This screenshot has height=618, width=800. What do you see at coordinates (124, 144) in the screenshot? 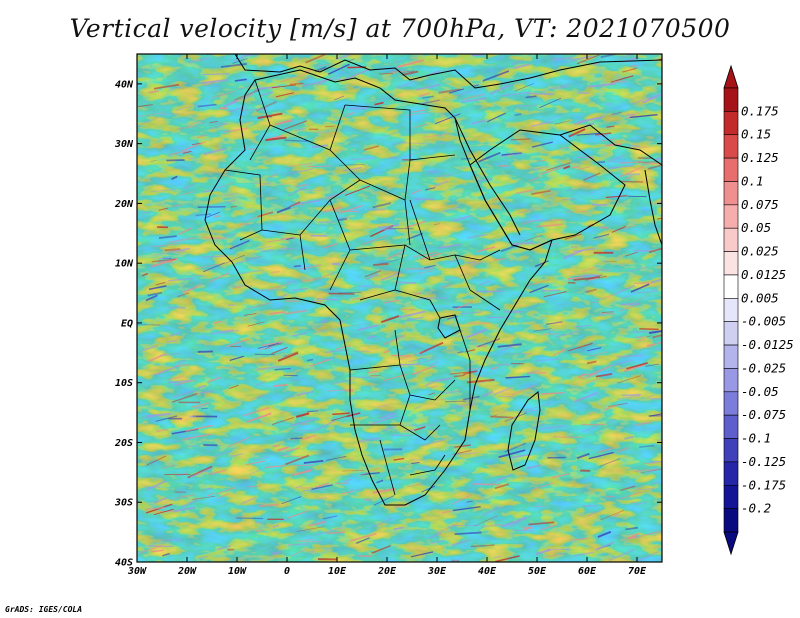
I see `lat-label: 30N` at bounding box center [124, 144].